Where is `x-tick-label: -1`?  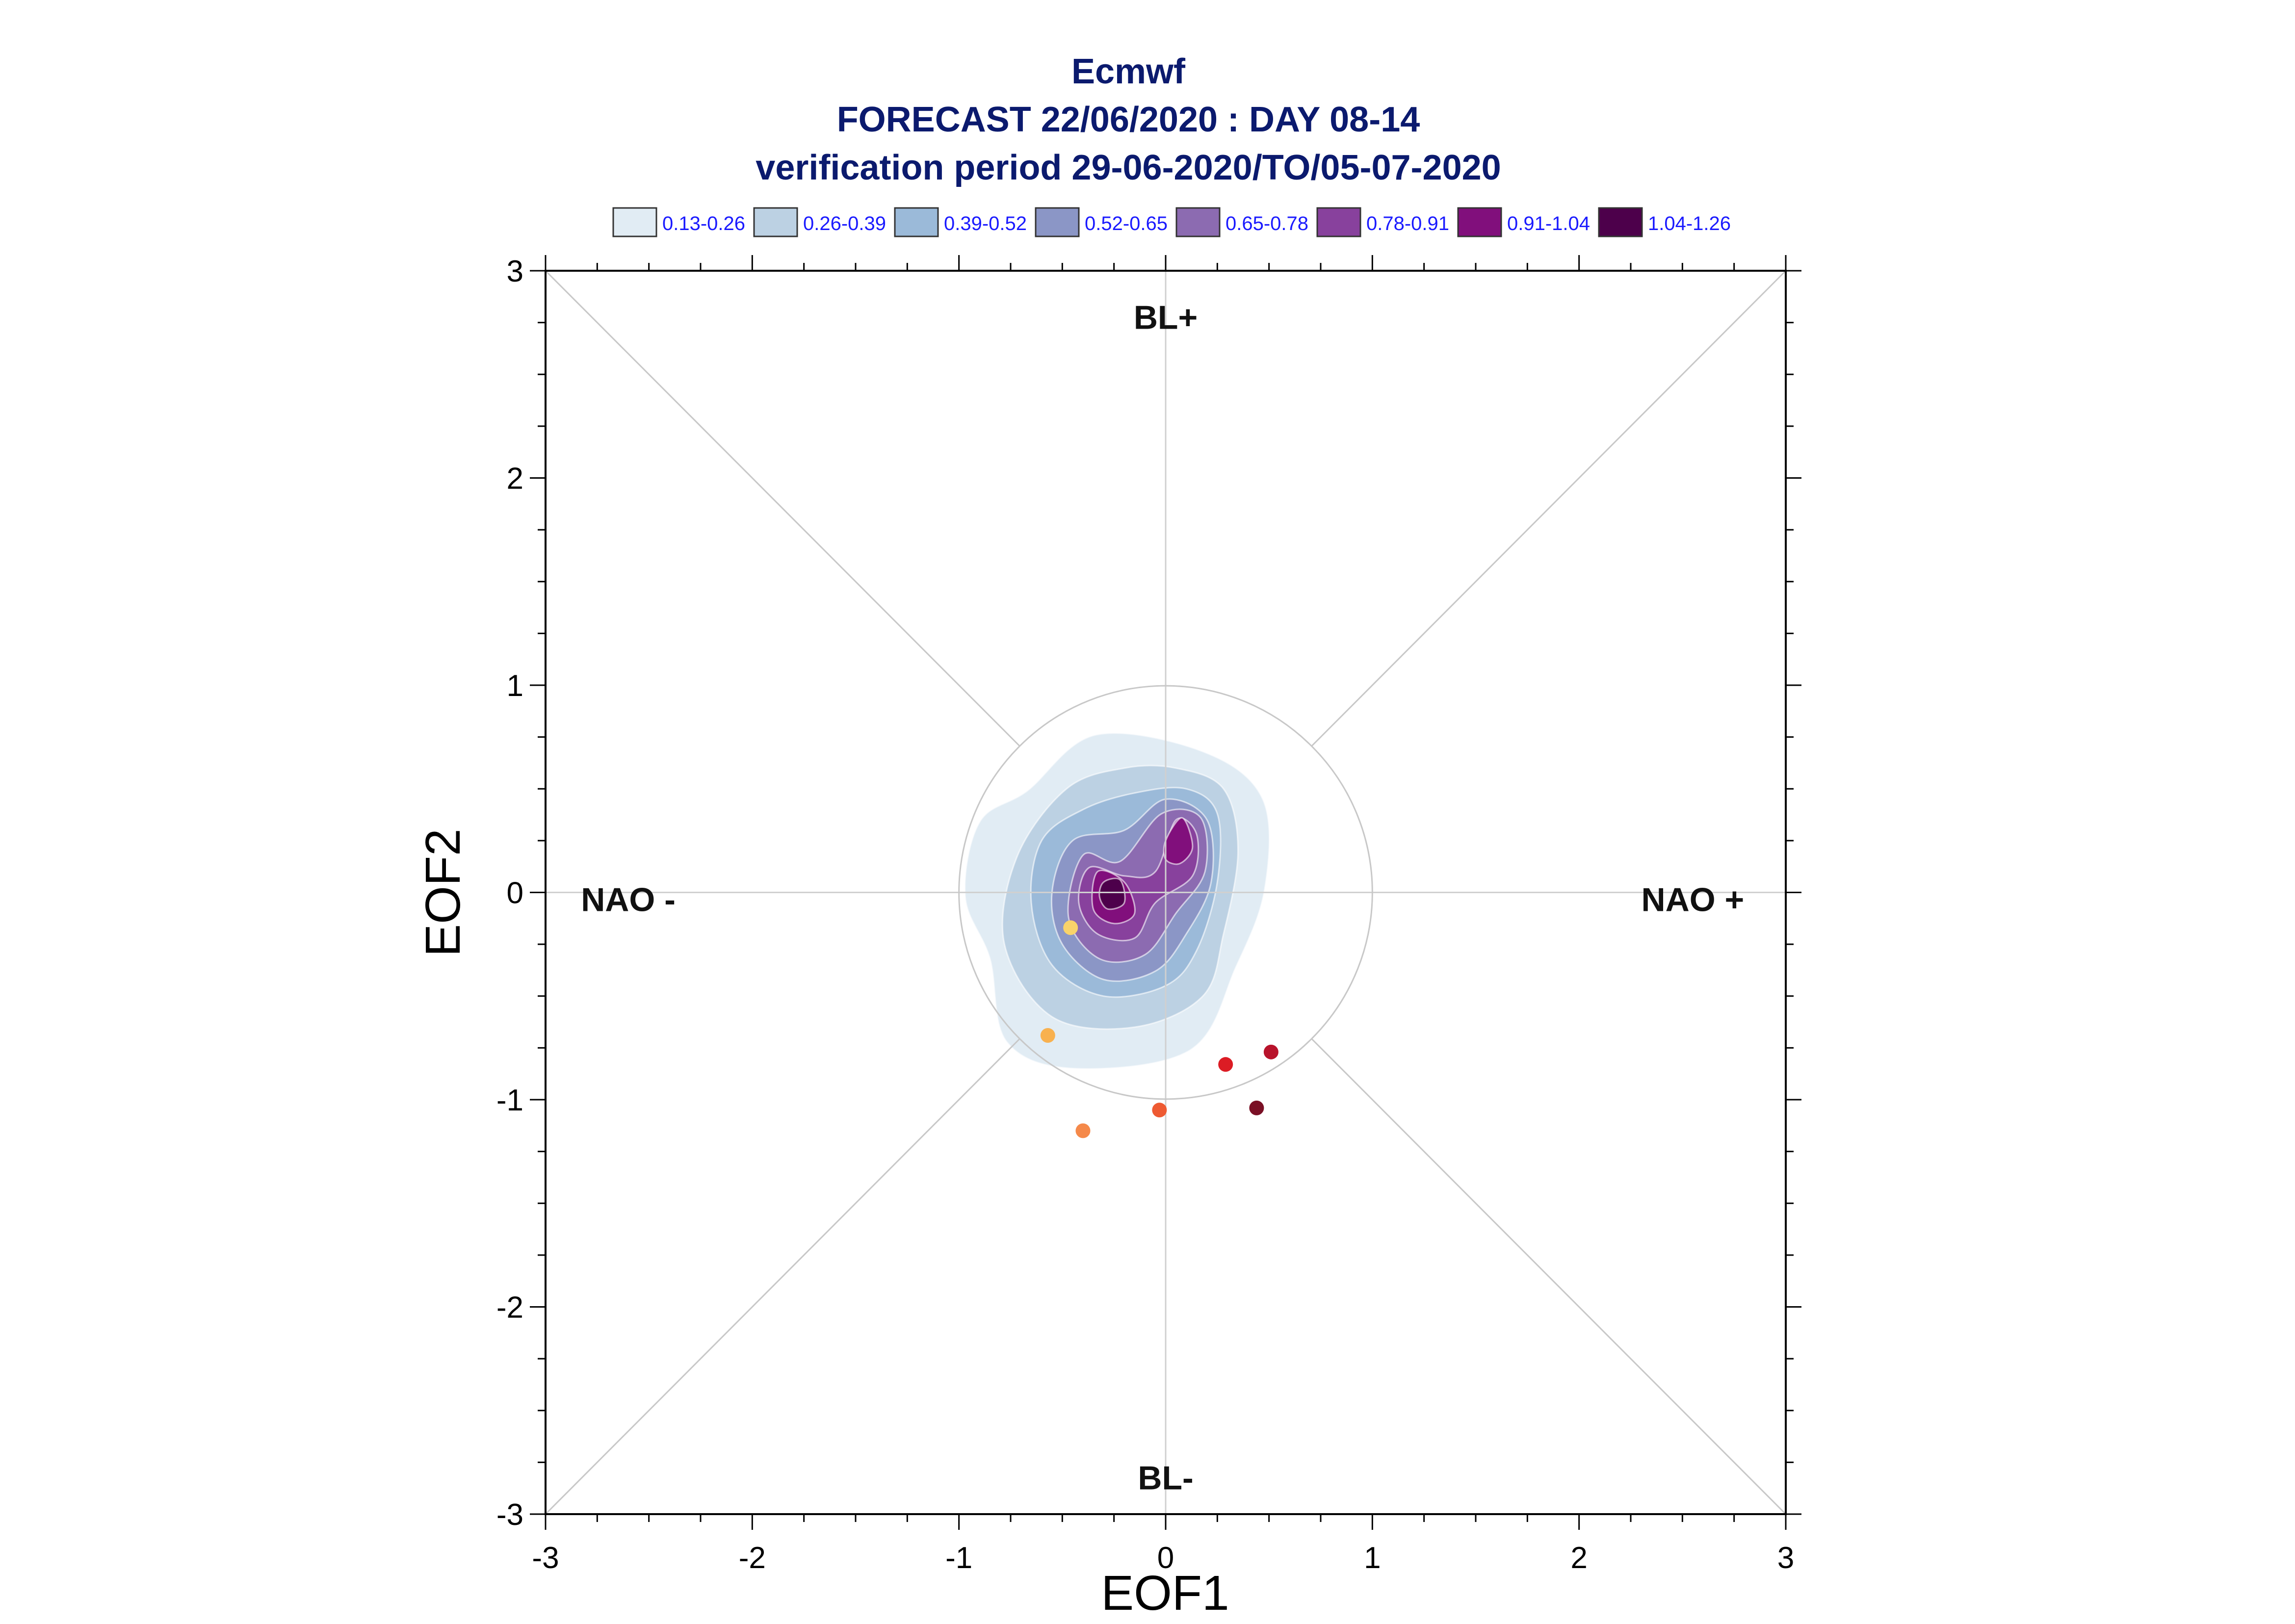 x-tick-label: -1 is located at coordinates (959, 1558).